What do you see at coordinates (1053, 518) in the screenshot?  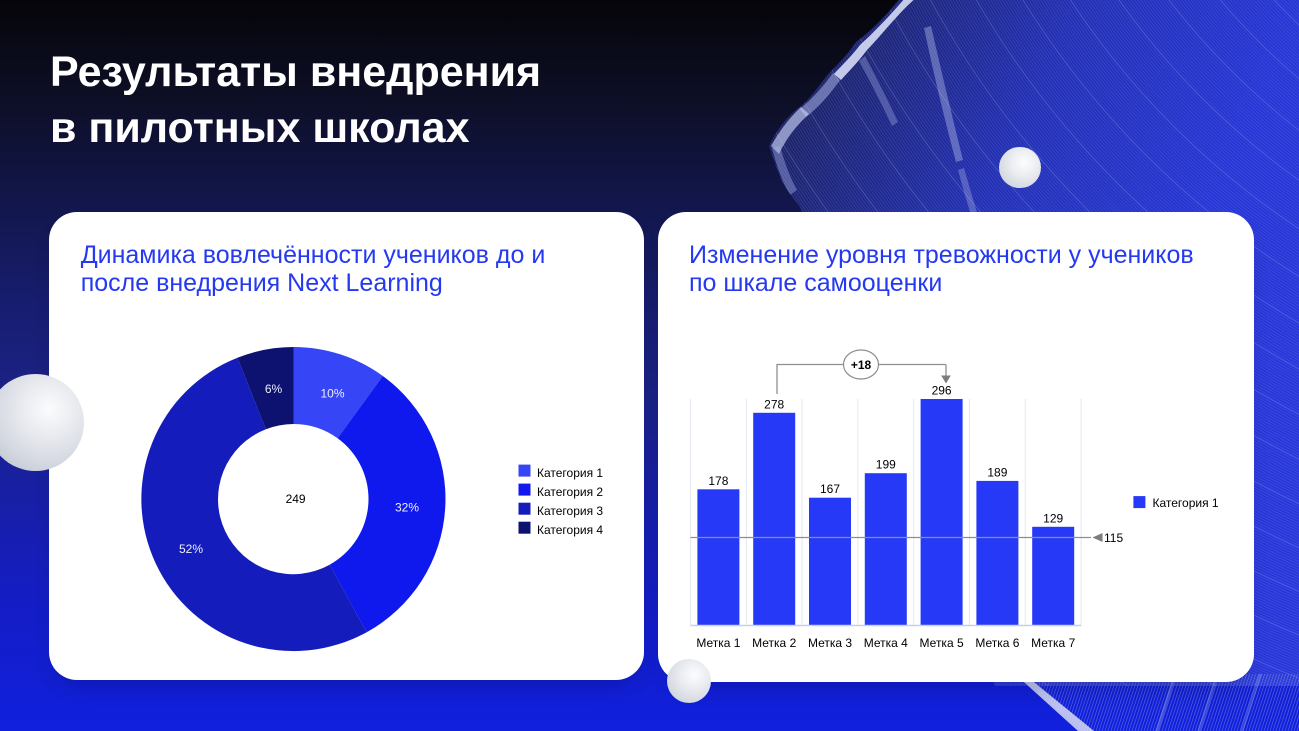 I see `svg-text: 129` at bounding box center [1053, 518].